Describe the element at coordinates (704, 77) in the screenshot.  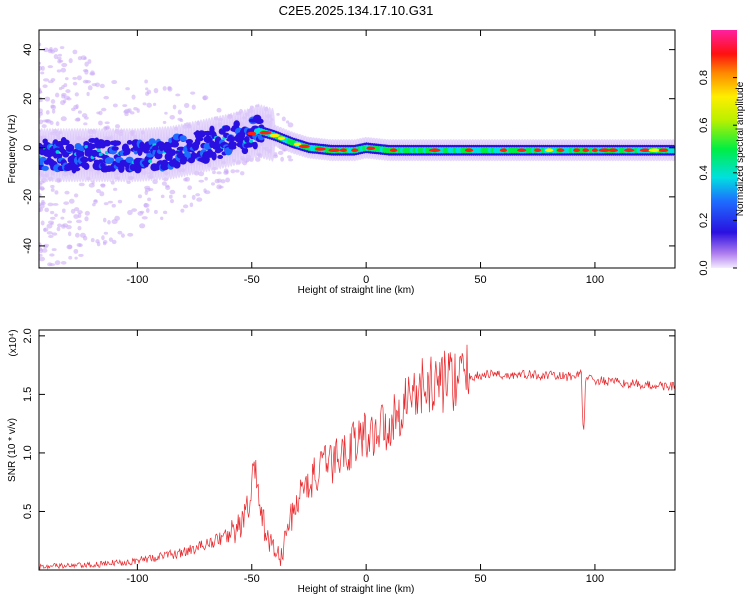
I see `colorbar-tick-label: 0.8` at that location.